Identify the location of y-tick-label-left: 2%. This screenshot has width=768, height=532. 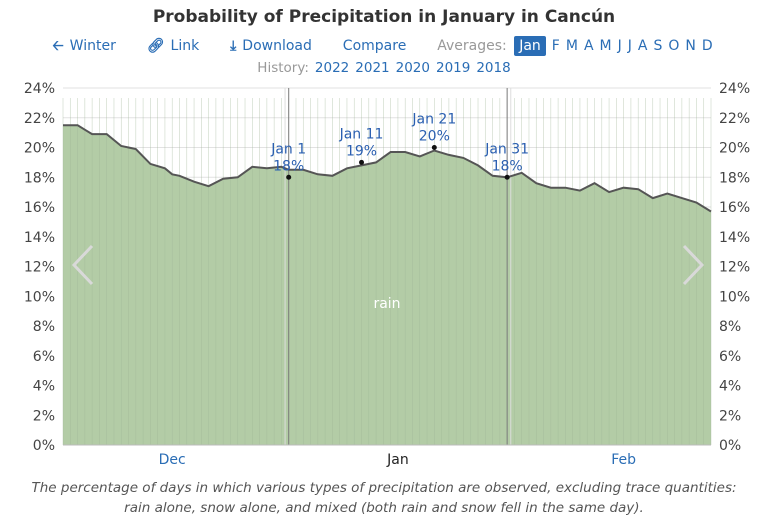
(44, 416).